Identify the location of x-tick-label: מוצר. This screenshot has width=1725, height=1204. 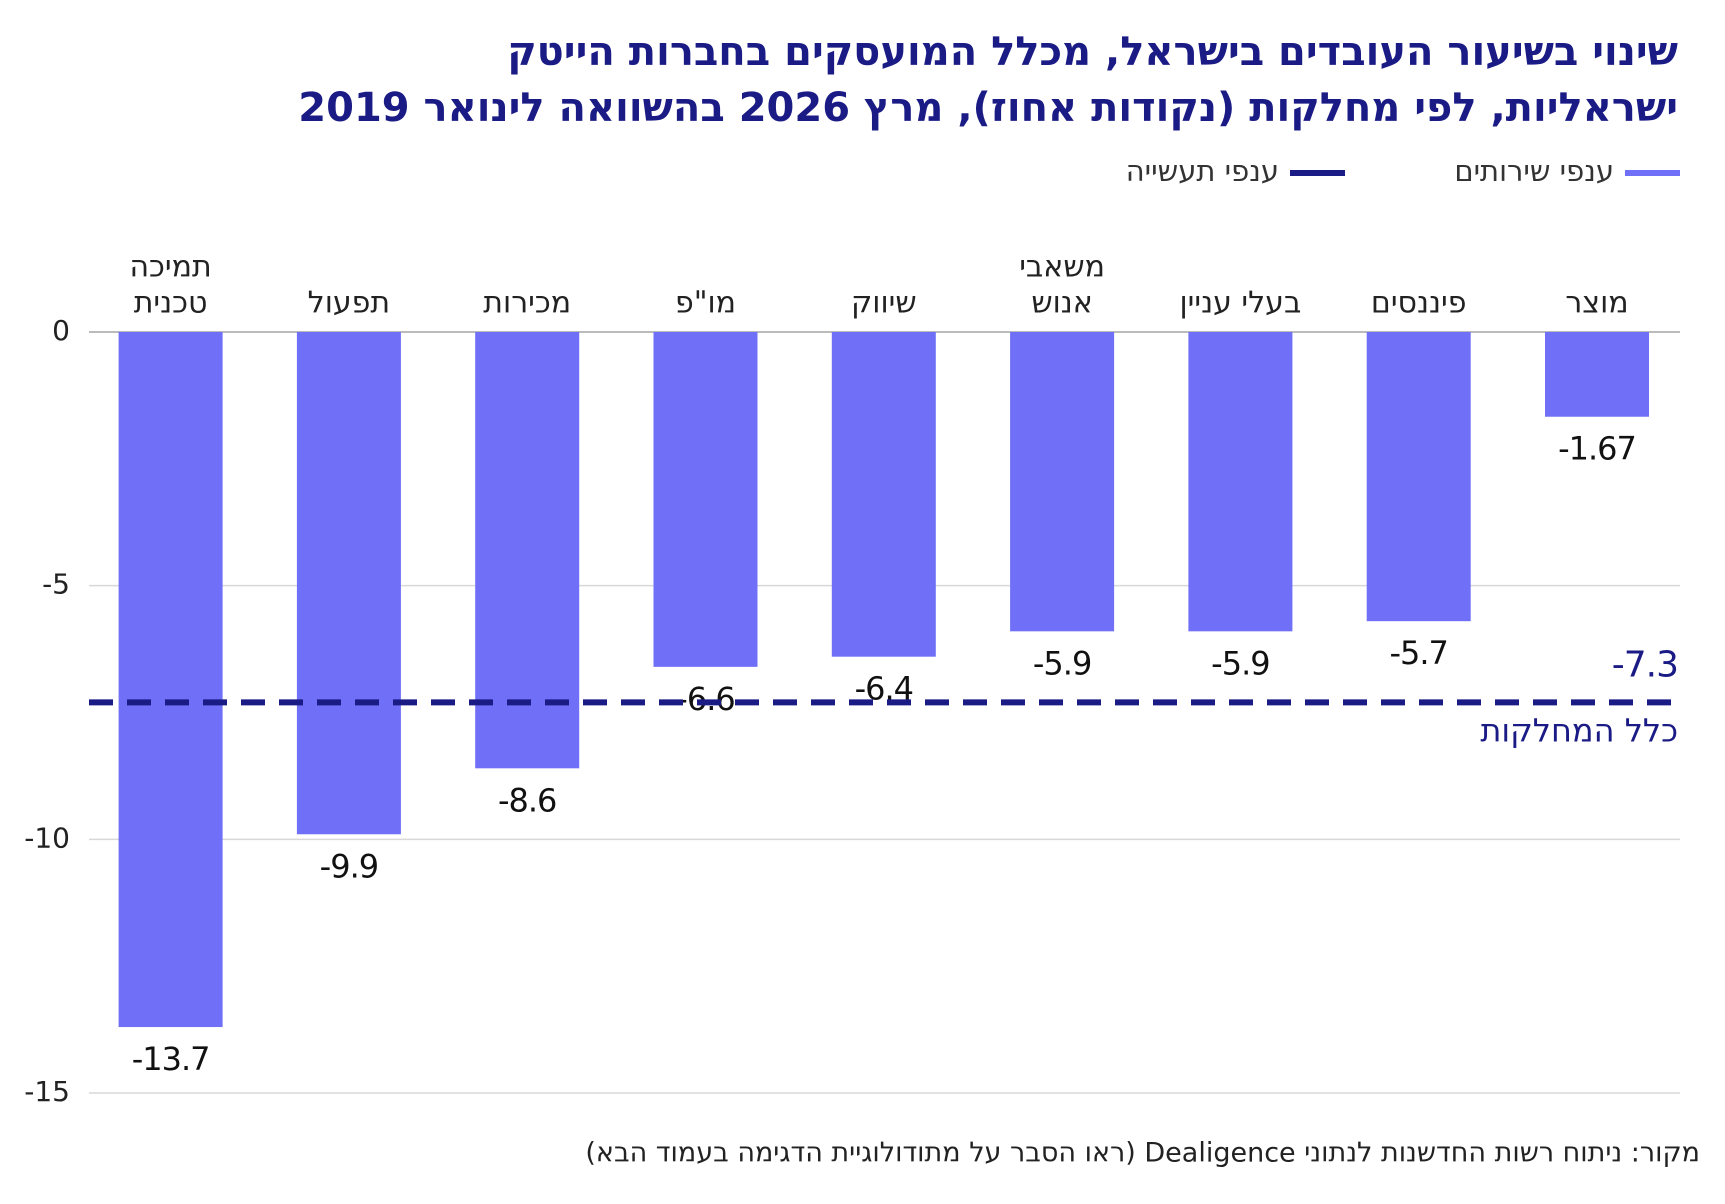
(1596, 303).